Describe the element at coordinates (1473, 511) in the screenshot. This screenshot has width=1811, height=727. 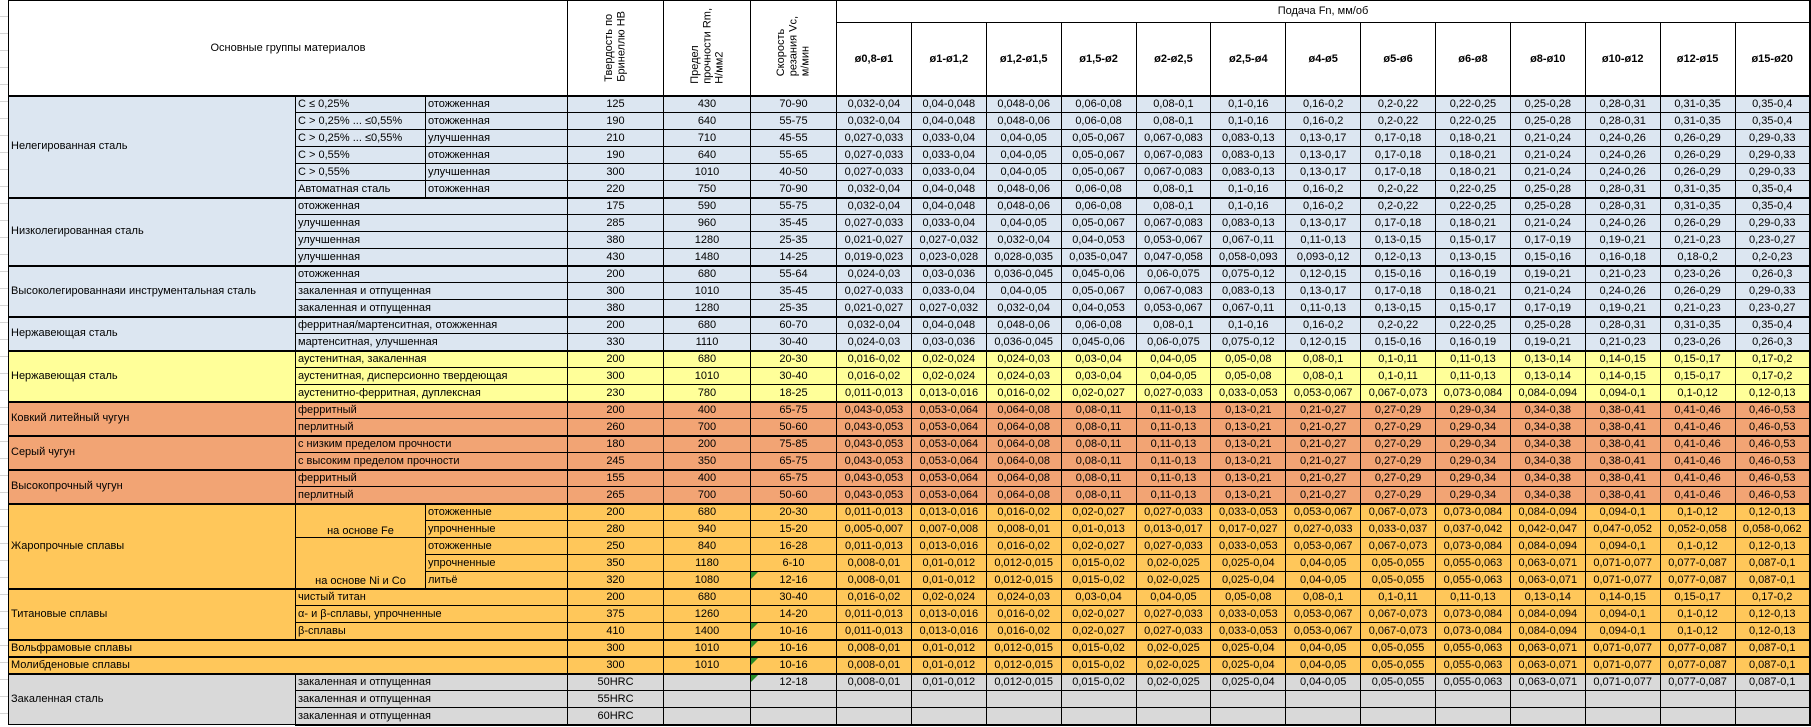
I see `cell-feed-value: 0,073-0,084` at that location.